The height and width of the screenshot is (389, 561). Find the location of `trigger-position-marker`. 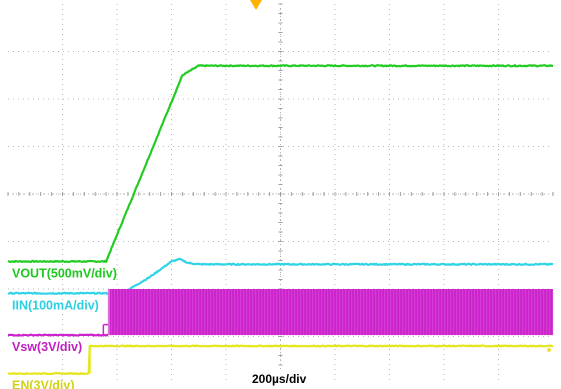

trigger-position-marker is located at coordinates (256, 5).